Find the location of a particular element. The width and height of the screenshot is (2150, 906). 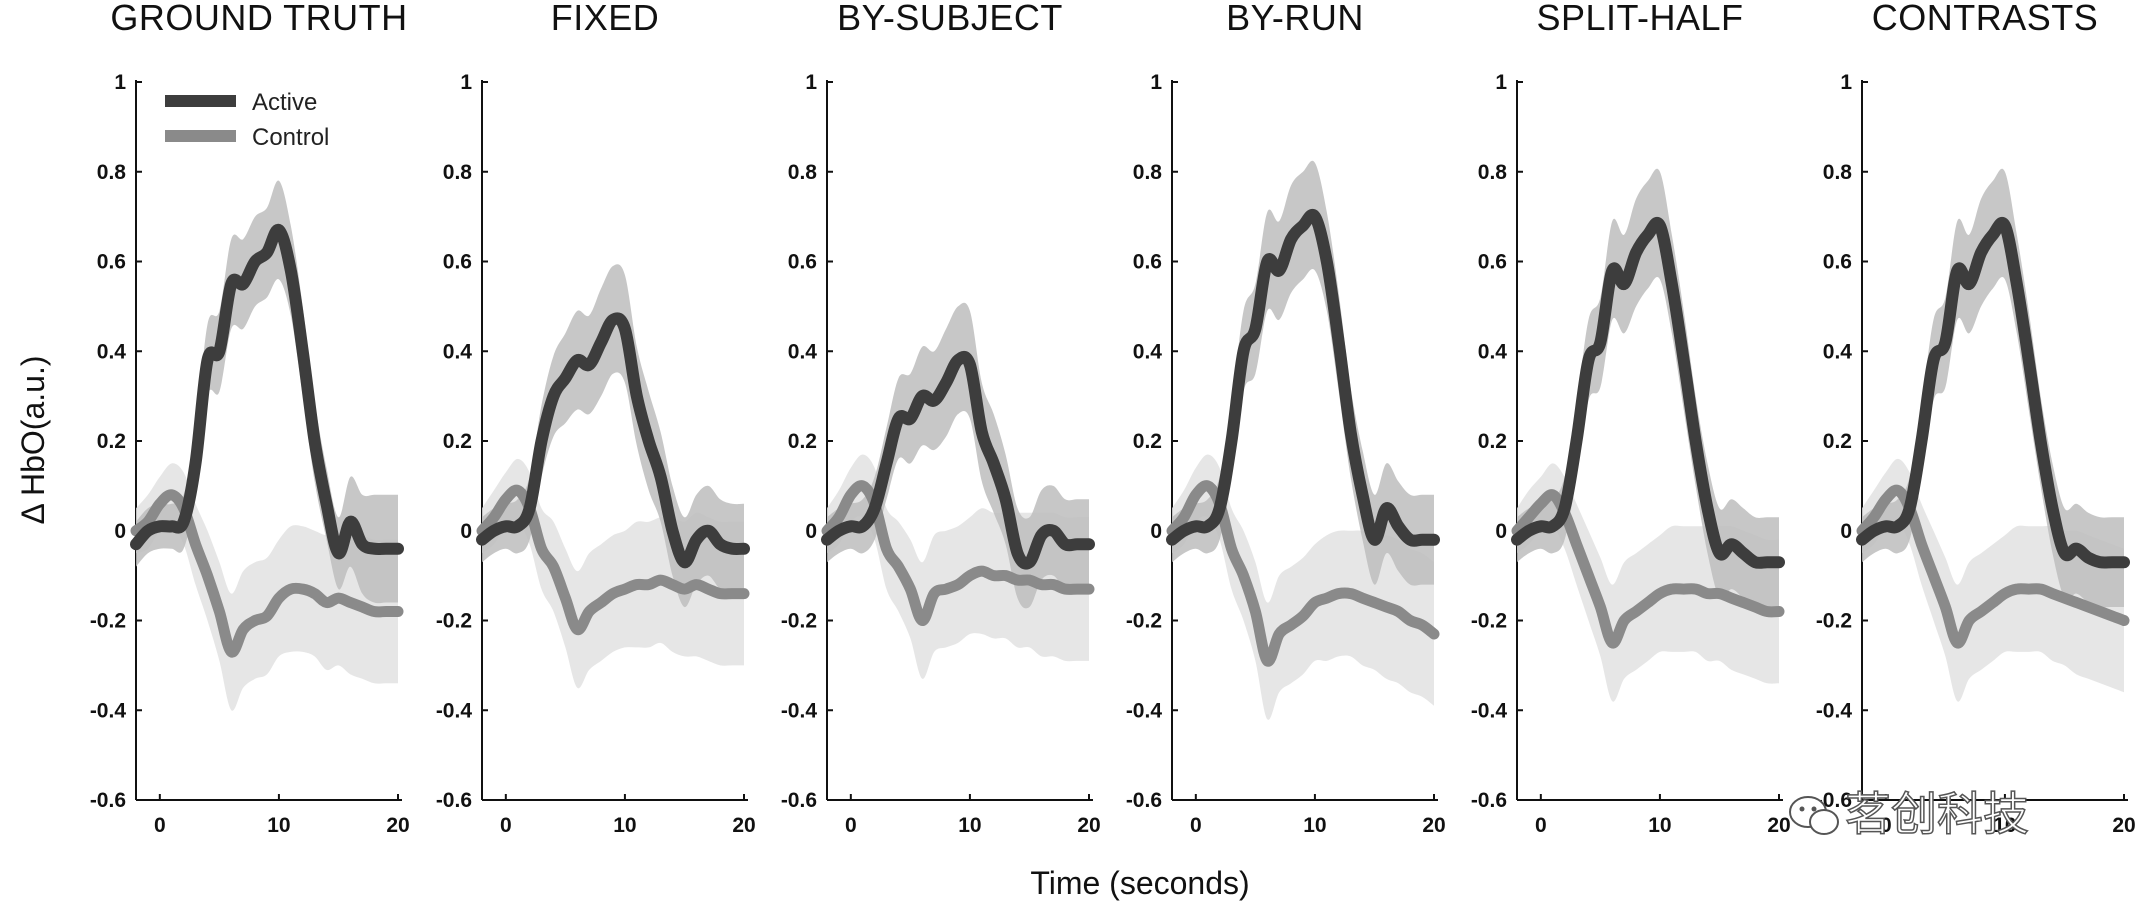

panel-fixed: FIXED 1 0.8 0.6 0.4 0.2 0 -0.2 -0.4 -0.6 0 10 20 is located at coordinates (596, 418).